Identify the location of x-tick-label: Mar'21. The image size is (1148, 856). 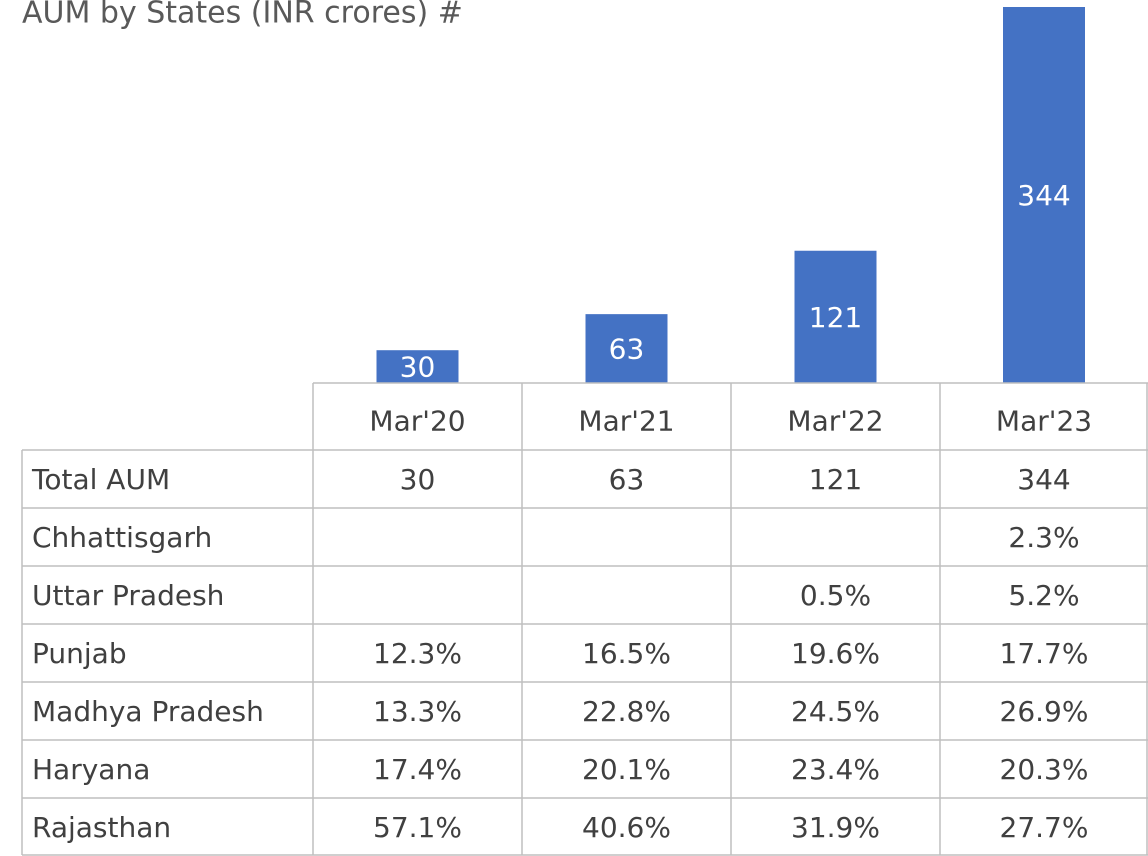
(626, 421).